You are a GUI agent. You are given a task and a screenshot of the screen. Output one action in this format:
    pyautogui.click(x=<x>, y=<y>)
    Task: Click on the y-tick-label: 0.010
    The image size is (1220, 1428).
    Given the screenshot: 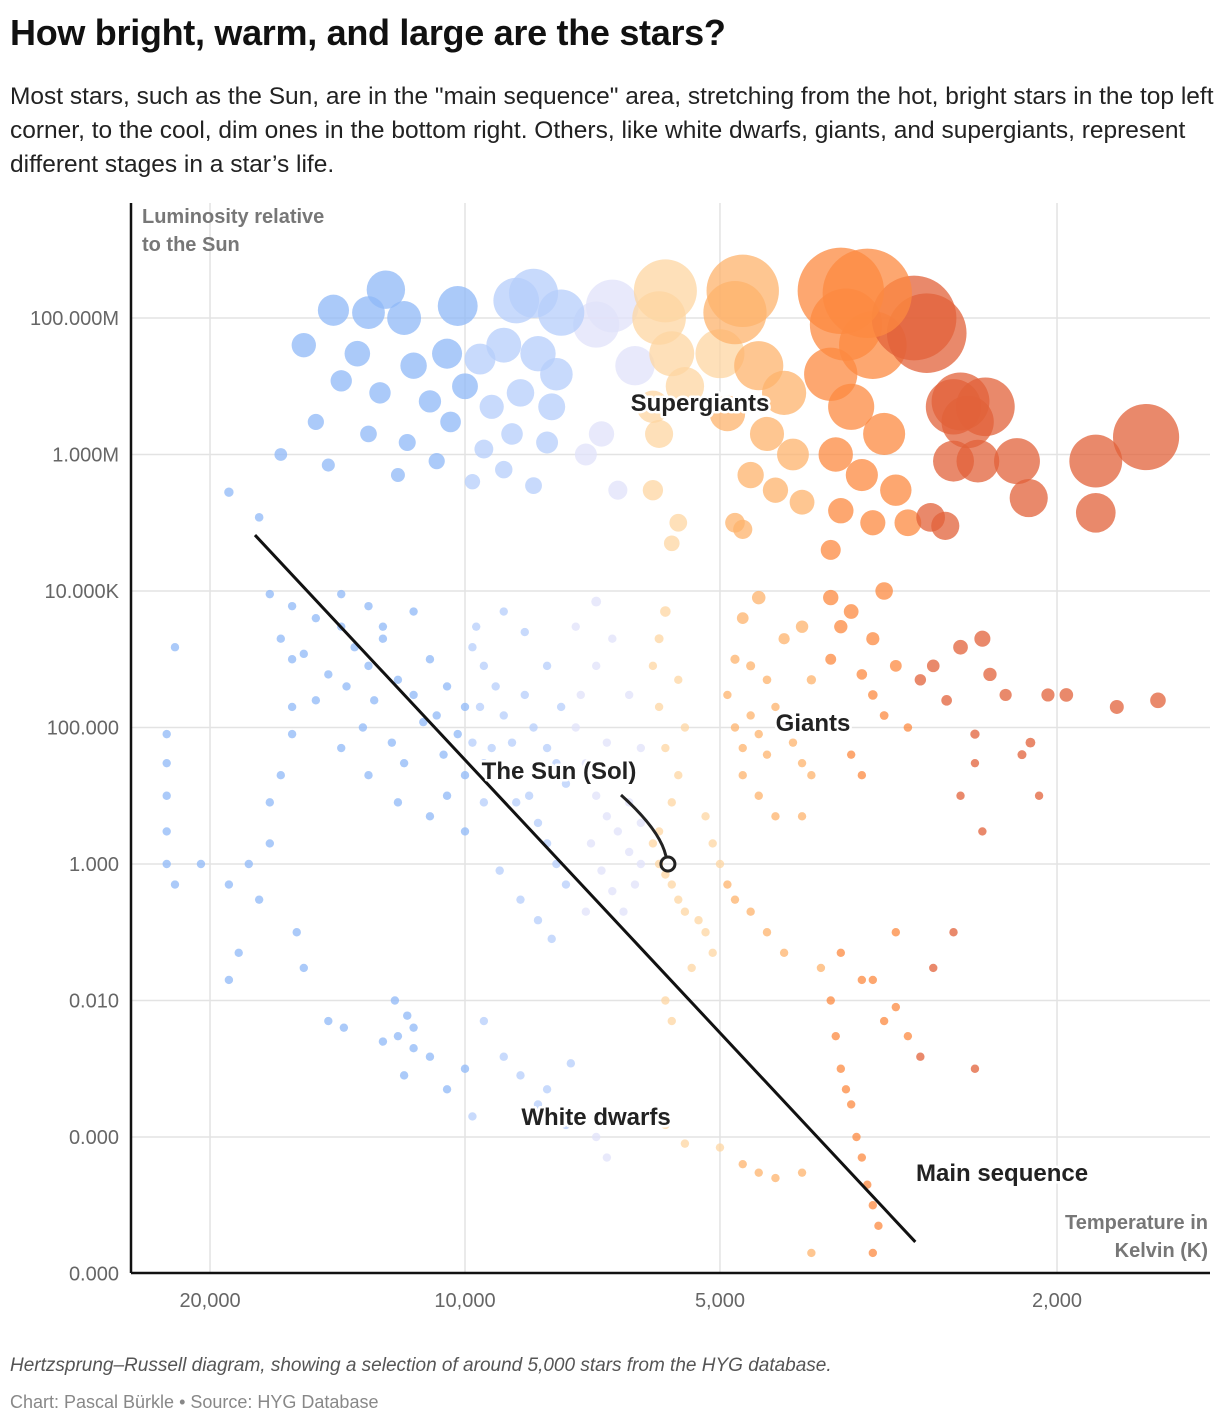 What is the action you would take?
    pyautogui.click(x=94, y=1002)
    